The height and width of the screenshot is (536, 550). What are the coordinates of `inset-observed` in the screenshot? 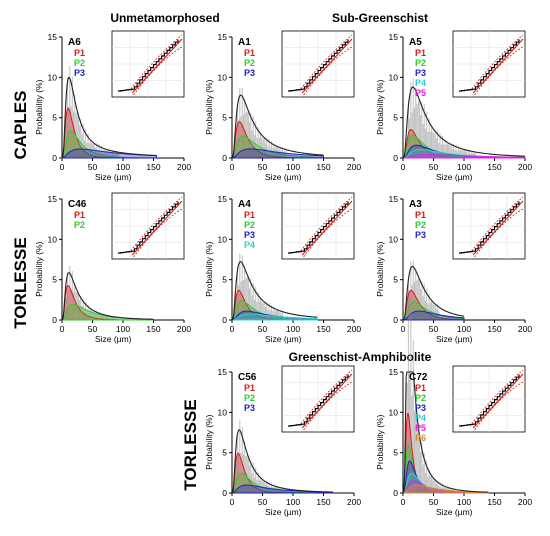 It's located at (489, 400).